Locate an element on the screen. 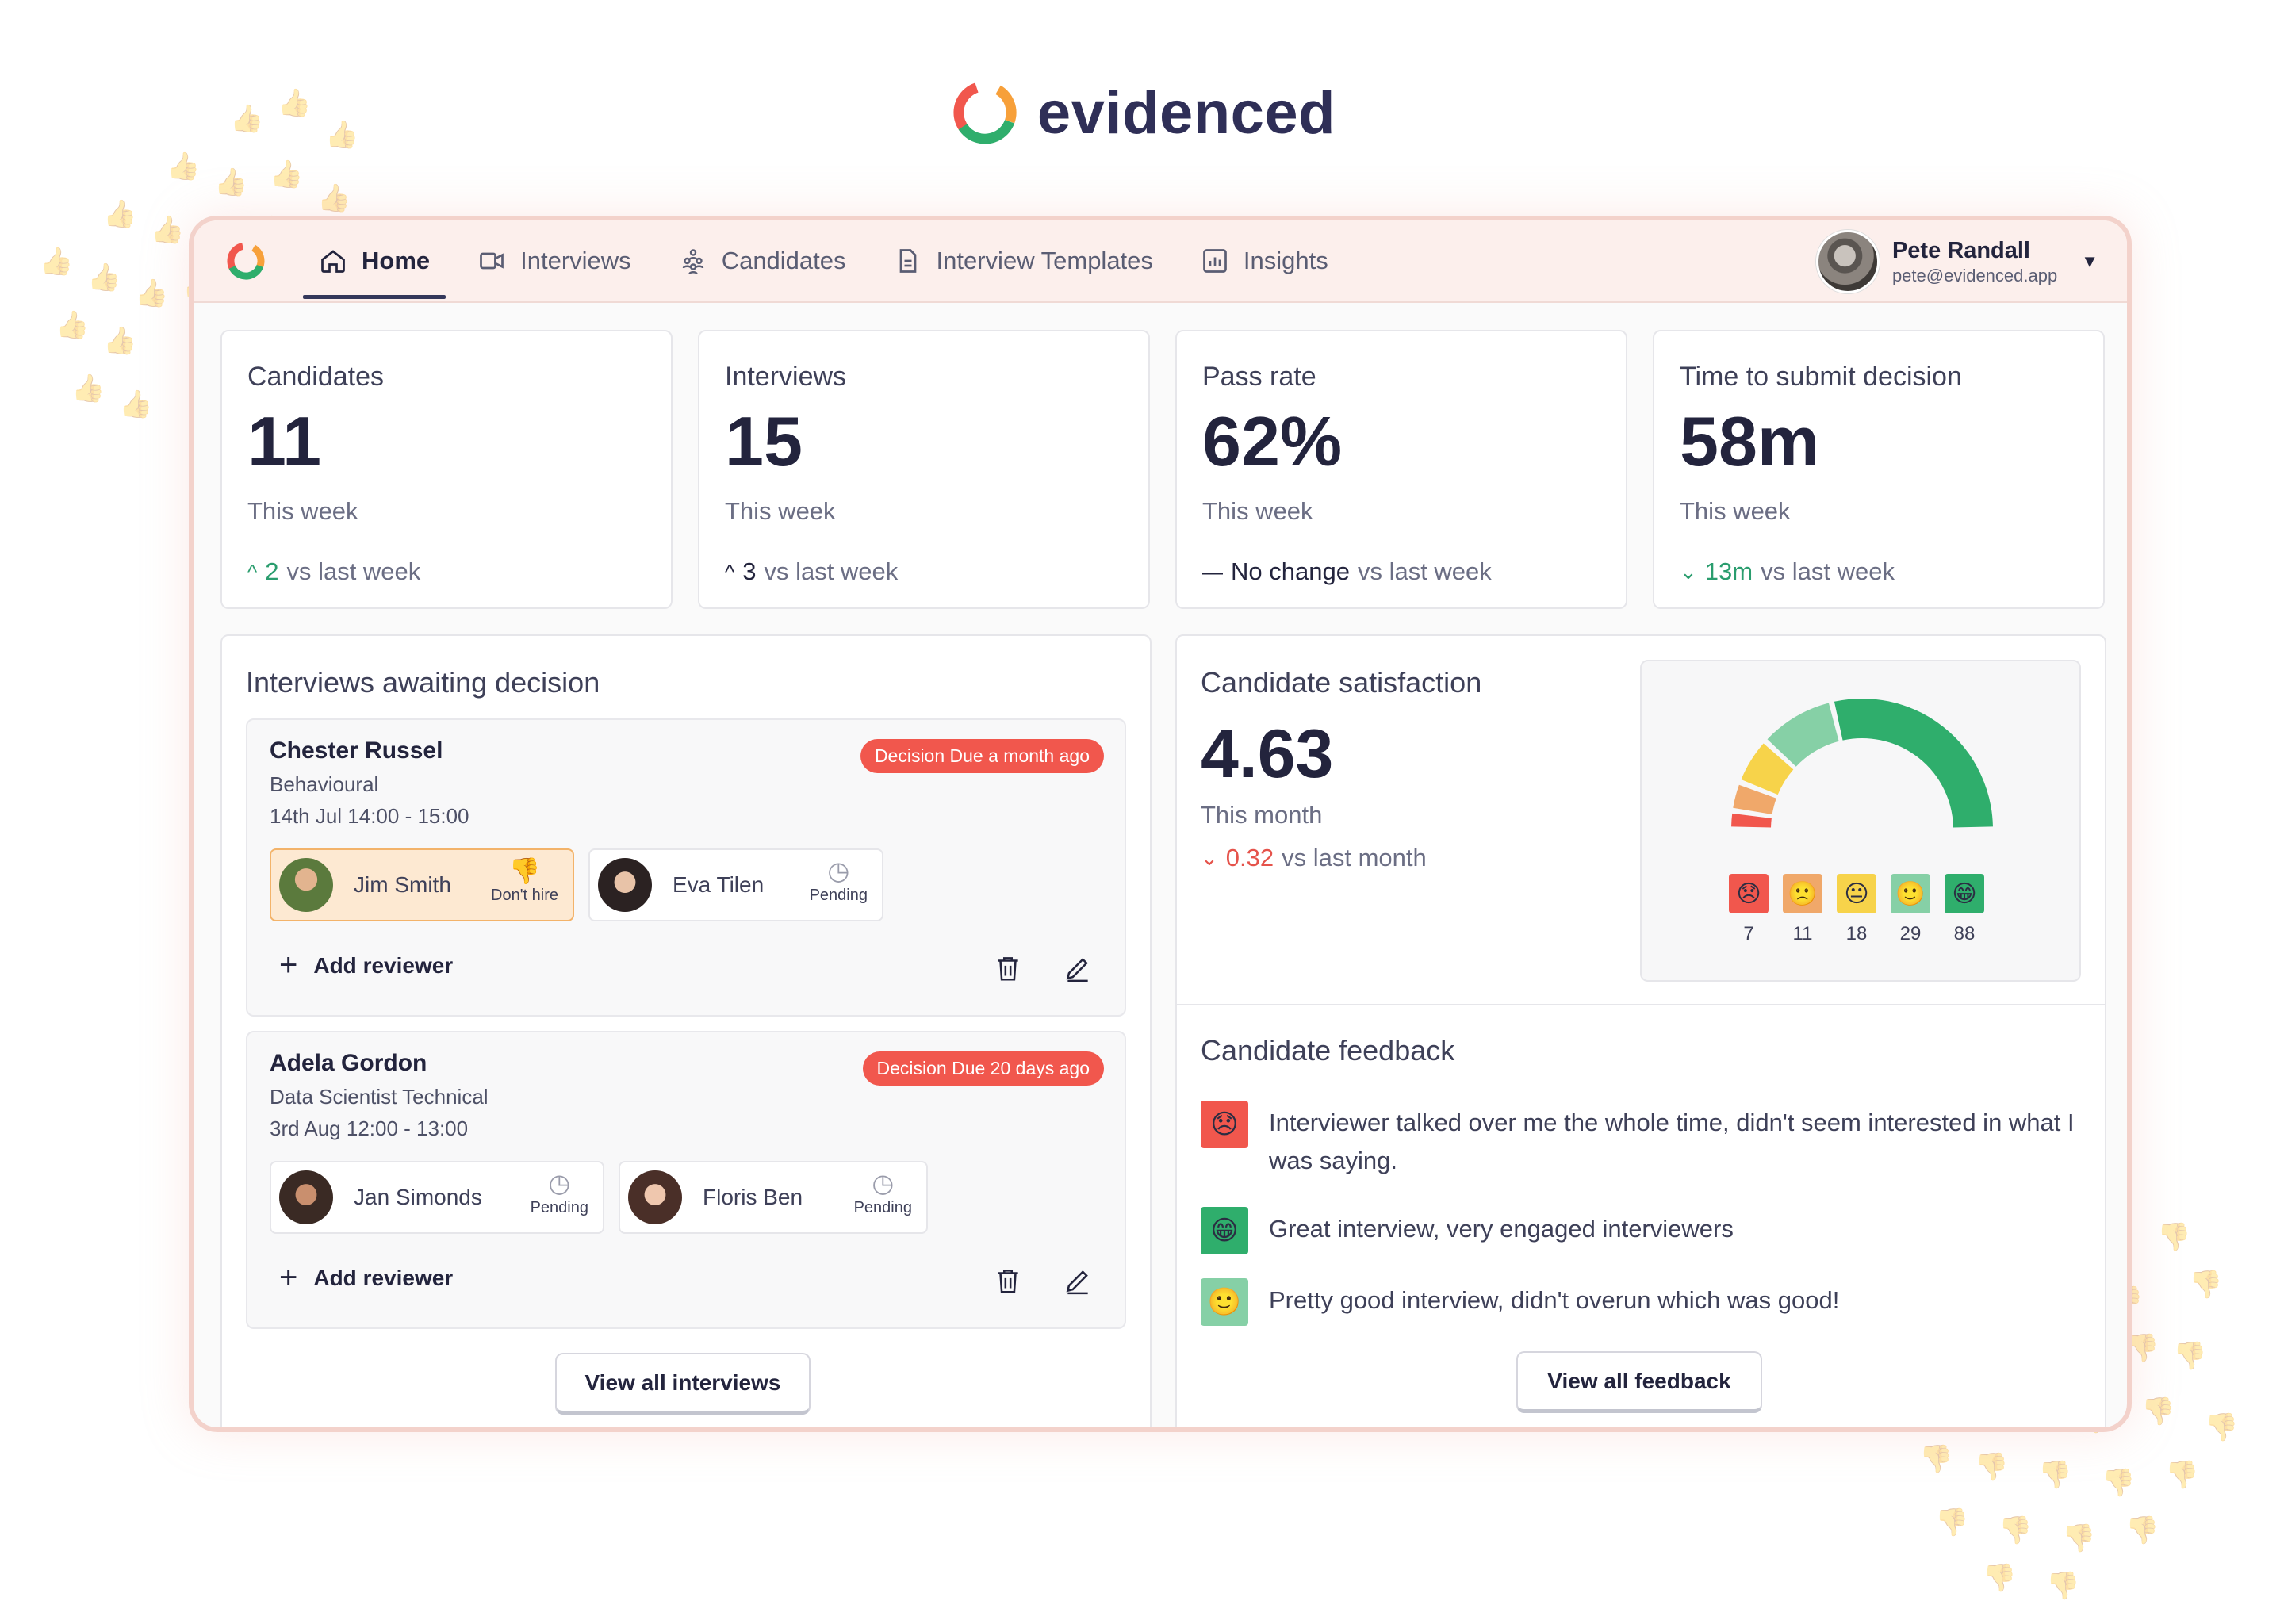 Image resolution: width=2284 pixels, height=1624 pixels. score-item: 🙁 11 is located at coordinates (1802, 910).